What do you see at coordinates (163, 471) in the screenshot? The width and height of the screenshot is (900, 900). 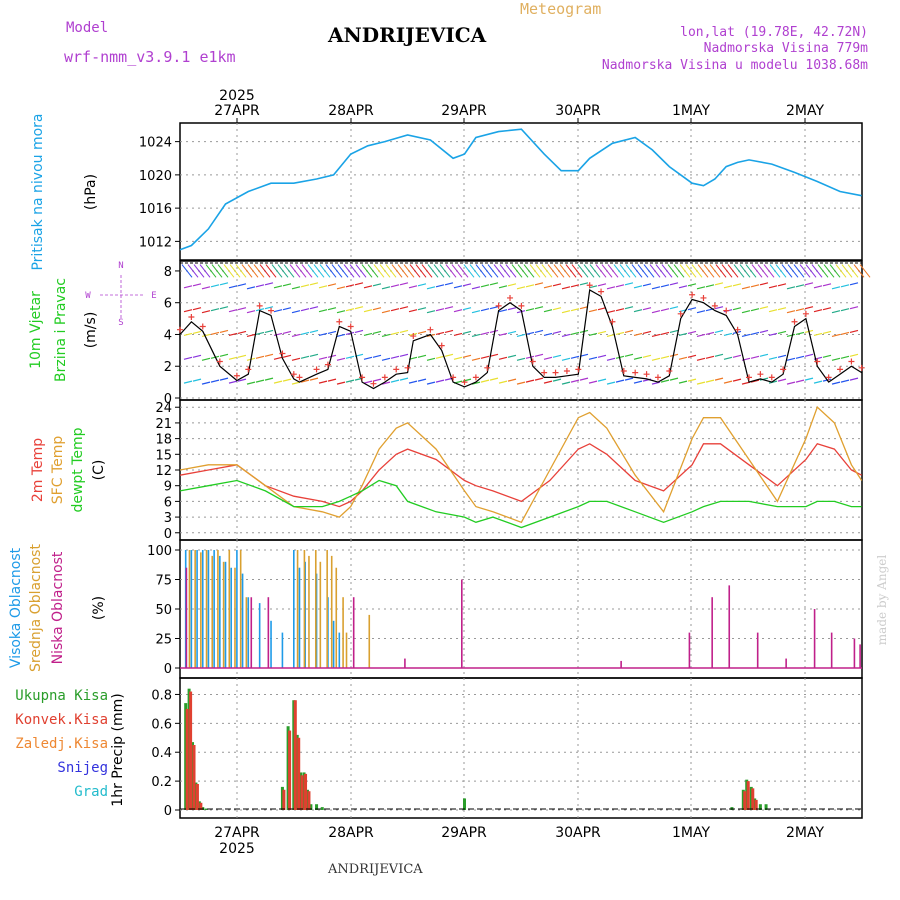 I see `y-tick-label: 12` at bounding box center [163, 471].